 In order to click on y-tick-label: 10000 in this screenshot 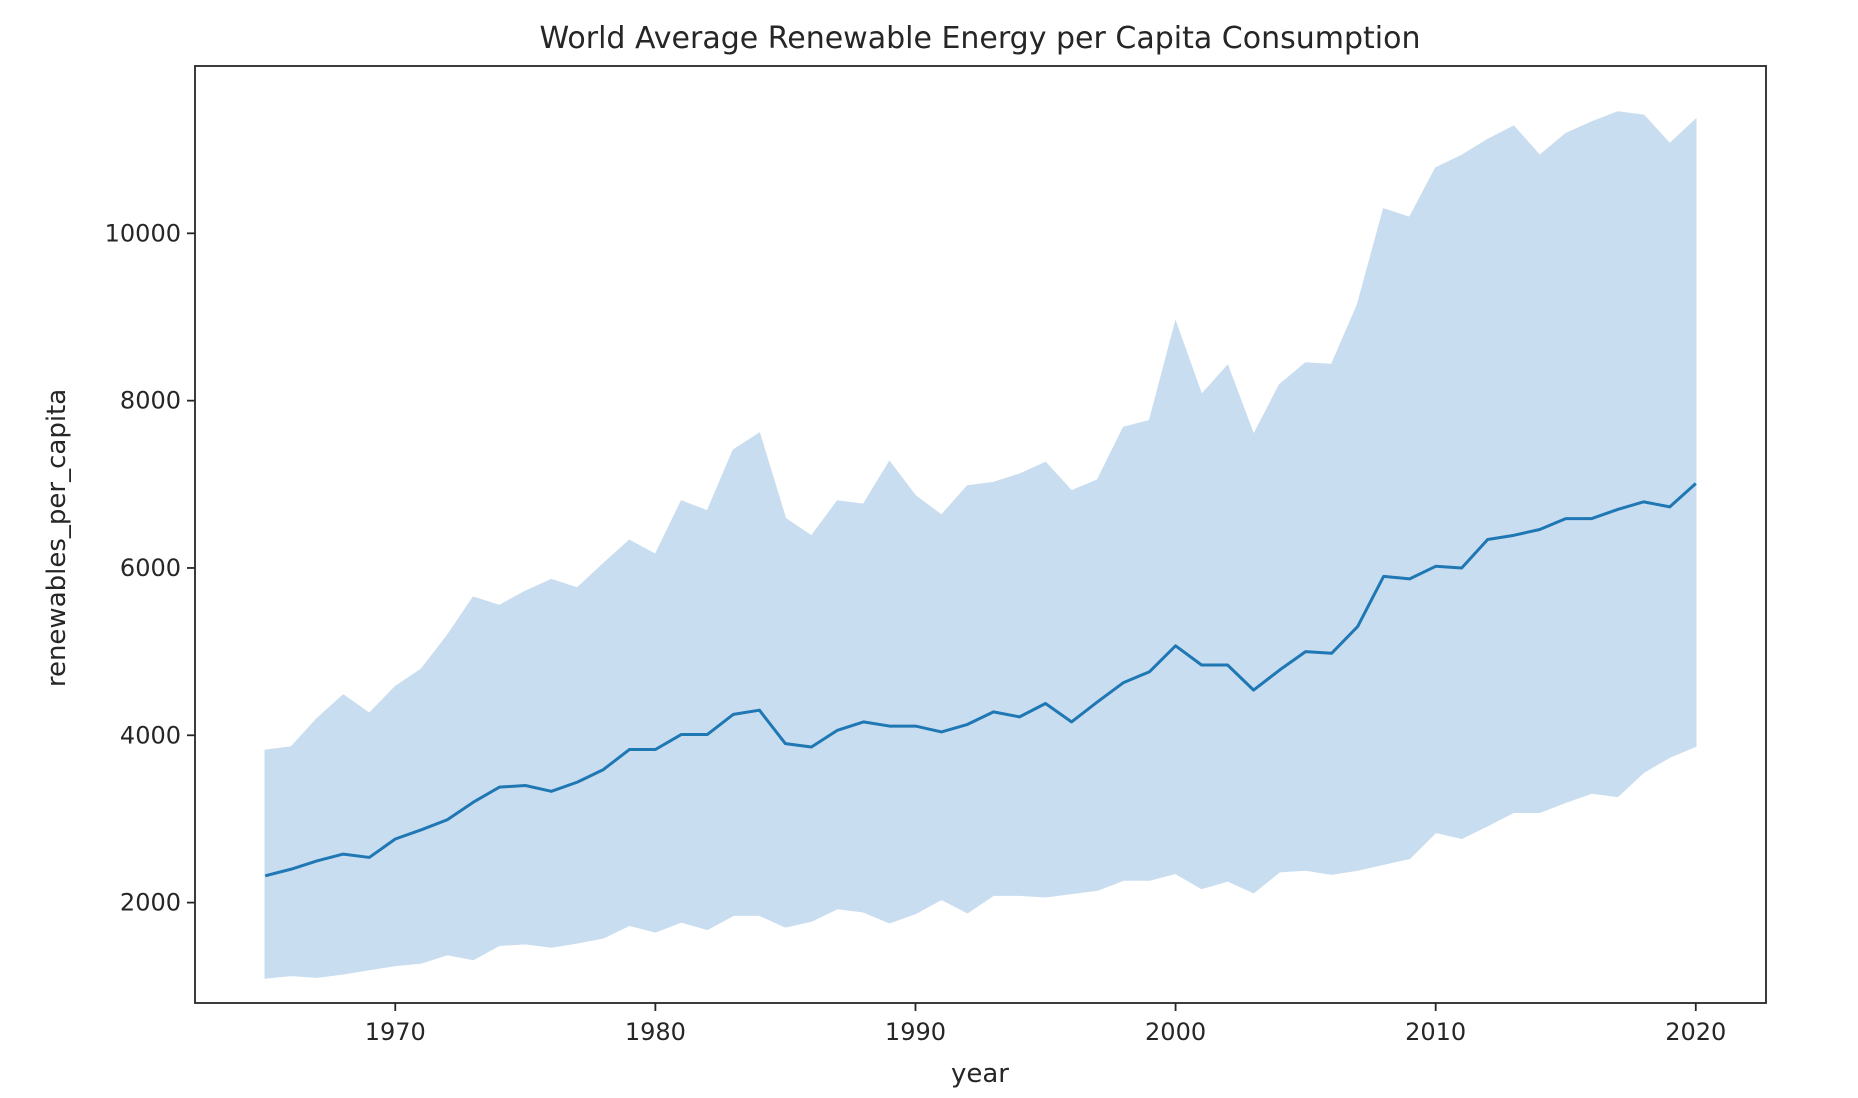, I will do `click(143, 233)`.